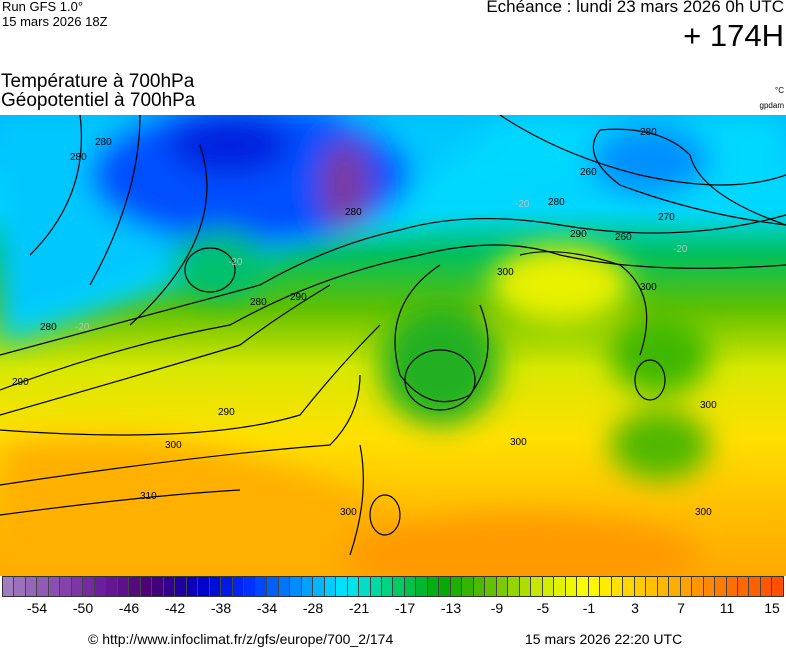 The image size is (786, 648). Describe the element at coordinates (129, 608) in the screenshot. I see `color-scale-label: -46` at that location.